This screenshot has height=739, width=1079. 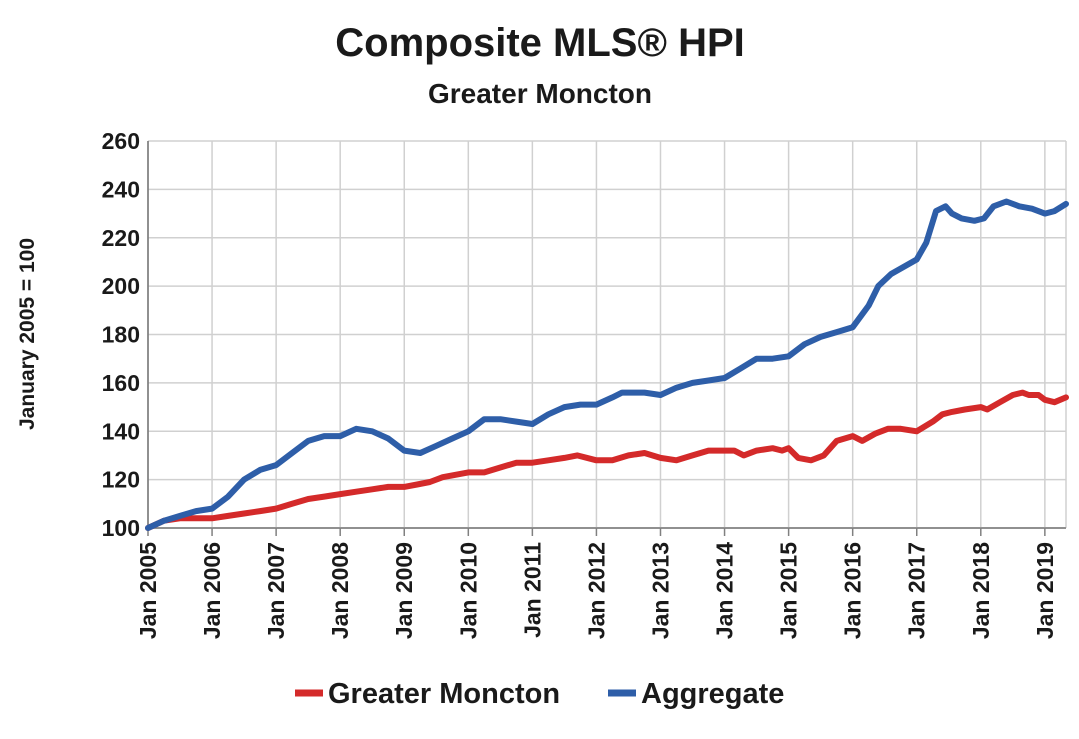 I want to click on x-tick-label: Jan 2005, so click(x=148, y=590).